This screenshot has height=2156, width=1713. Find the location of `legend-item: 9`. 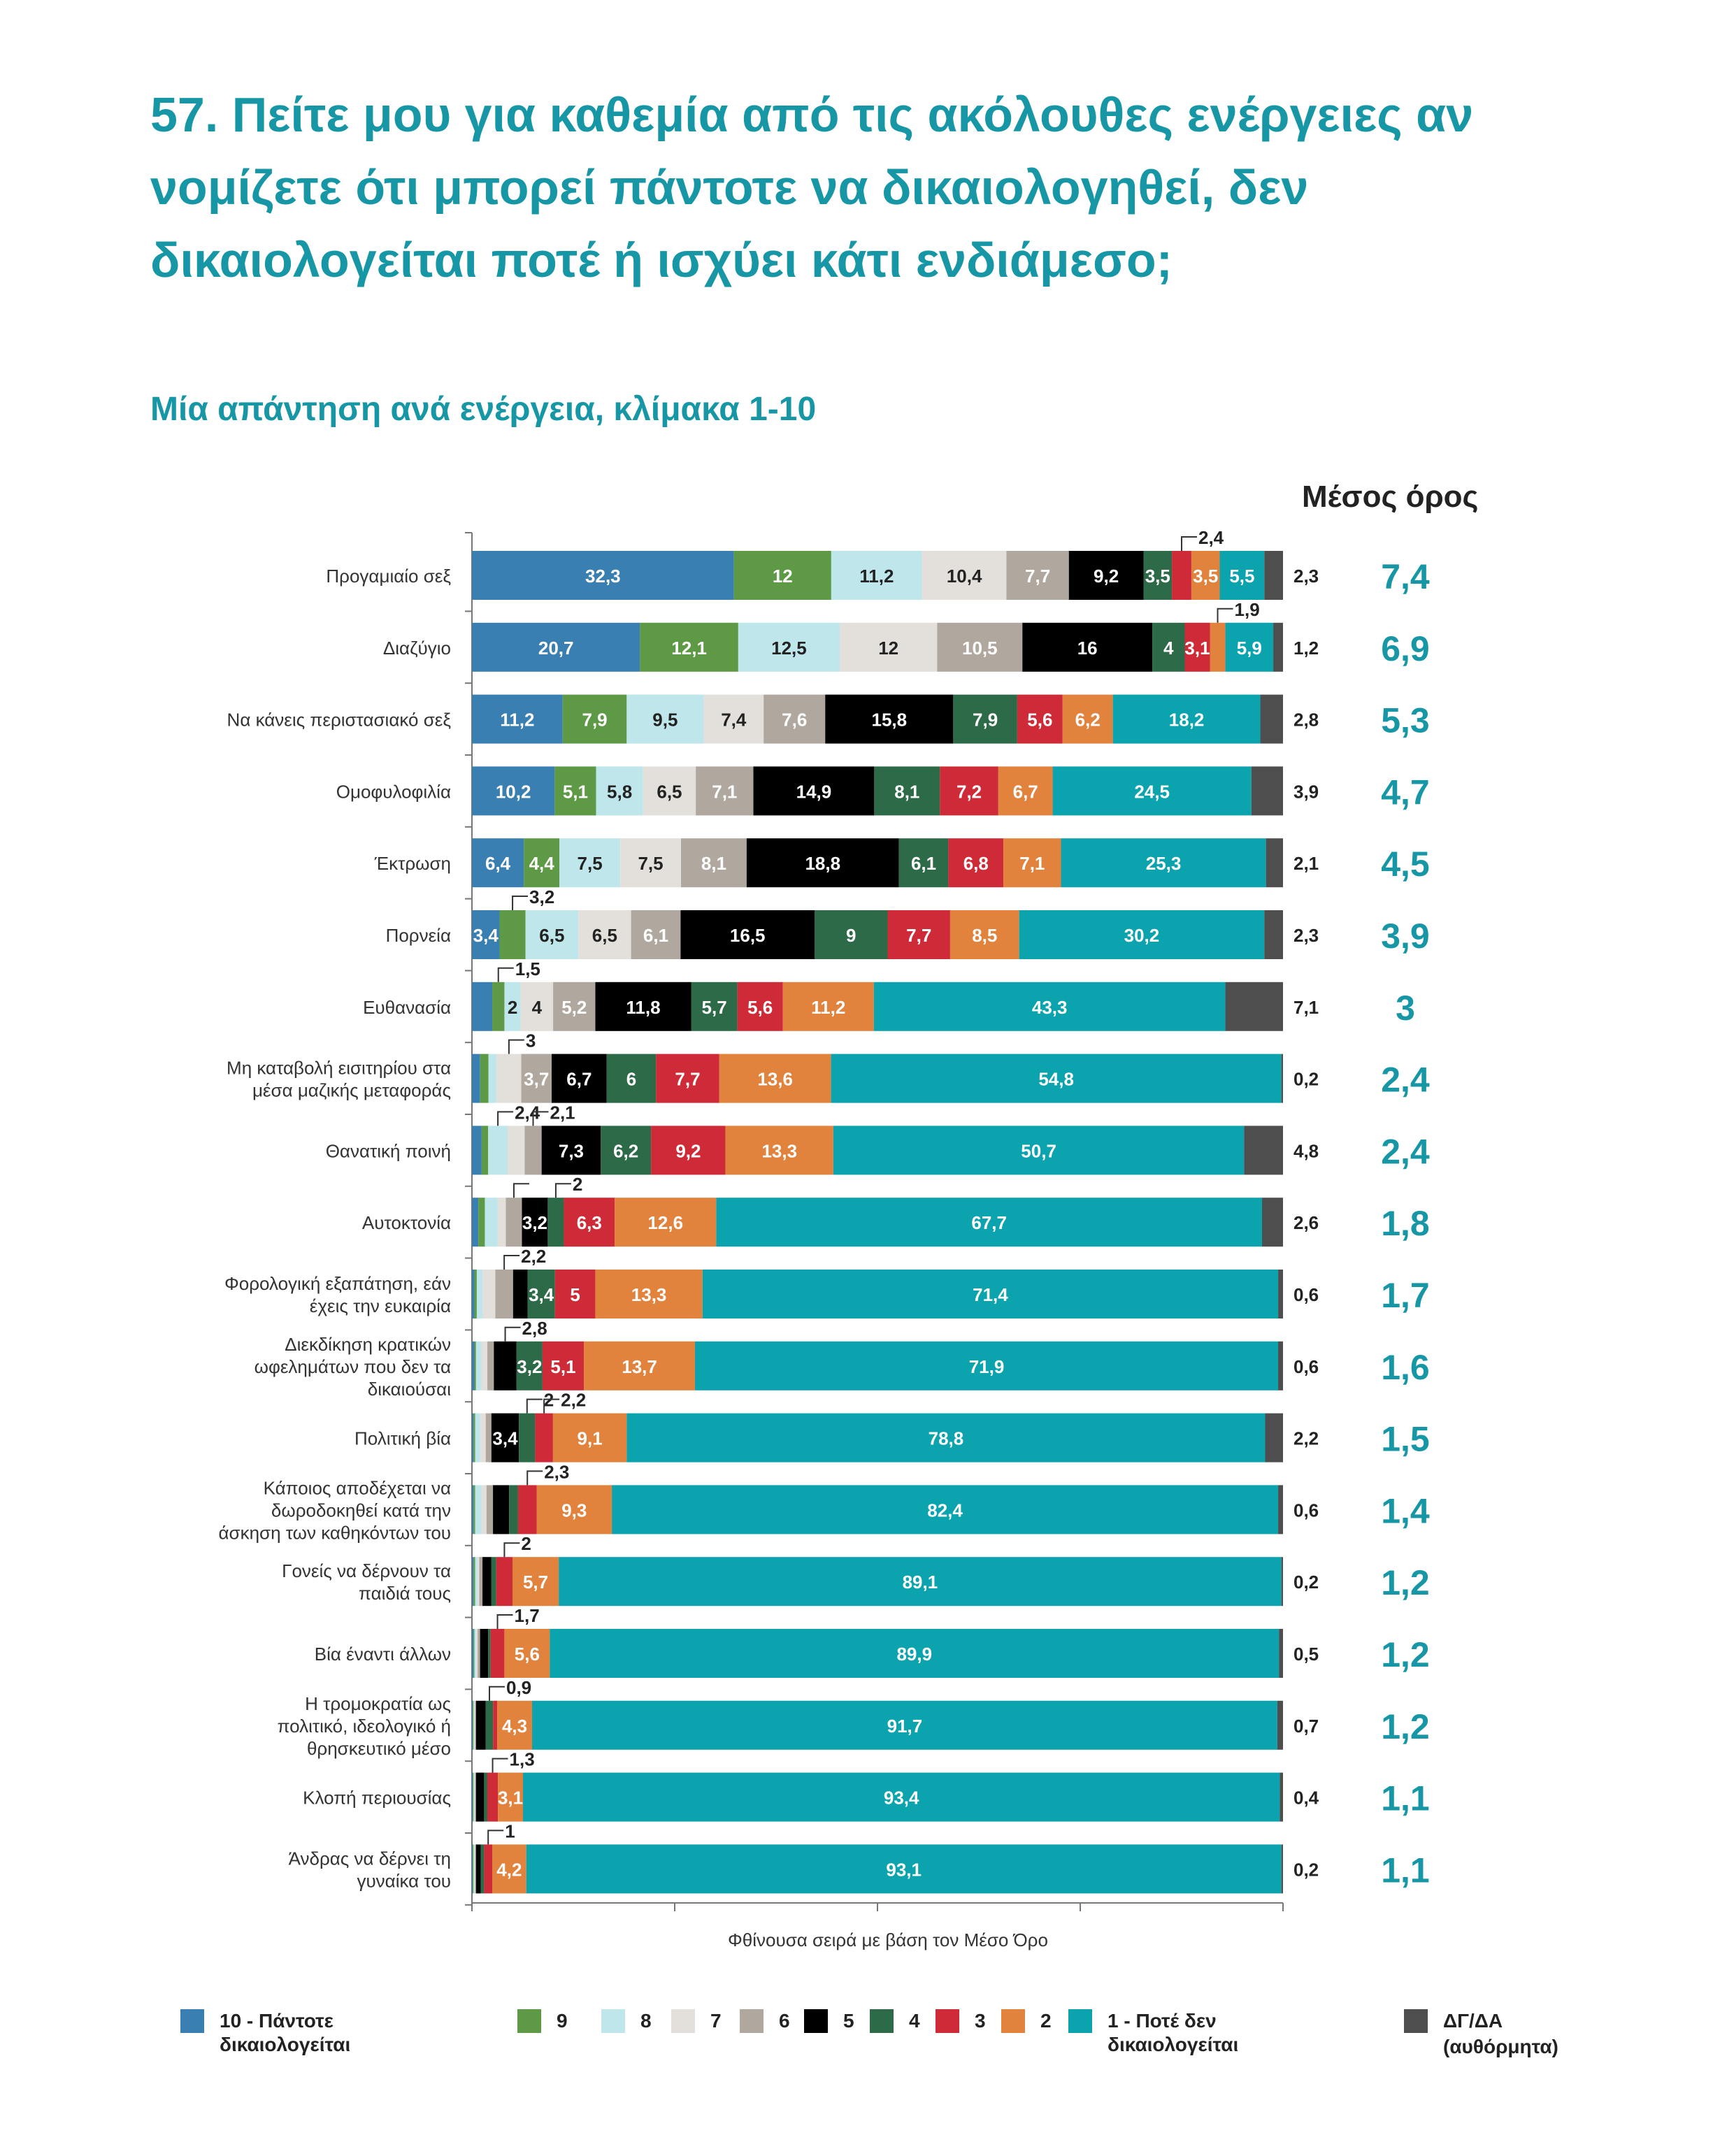

legend-item: 9 is located at coordinates (542, 2021).